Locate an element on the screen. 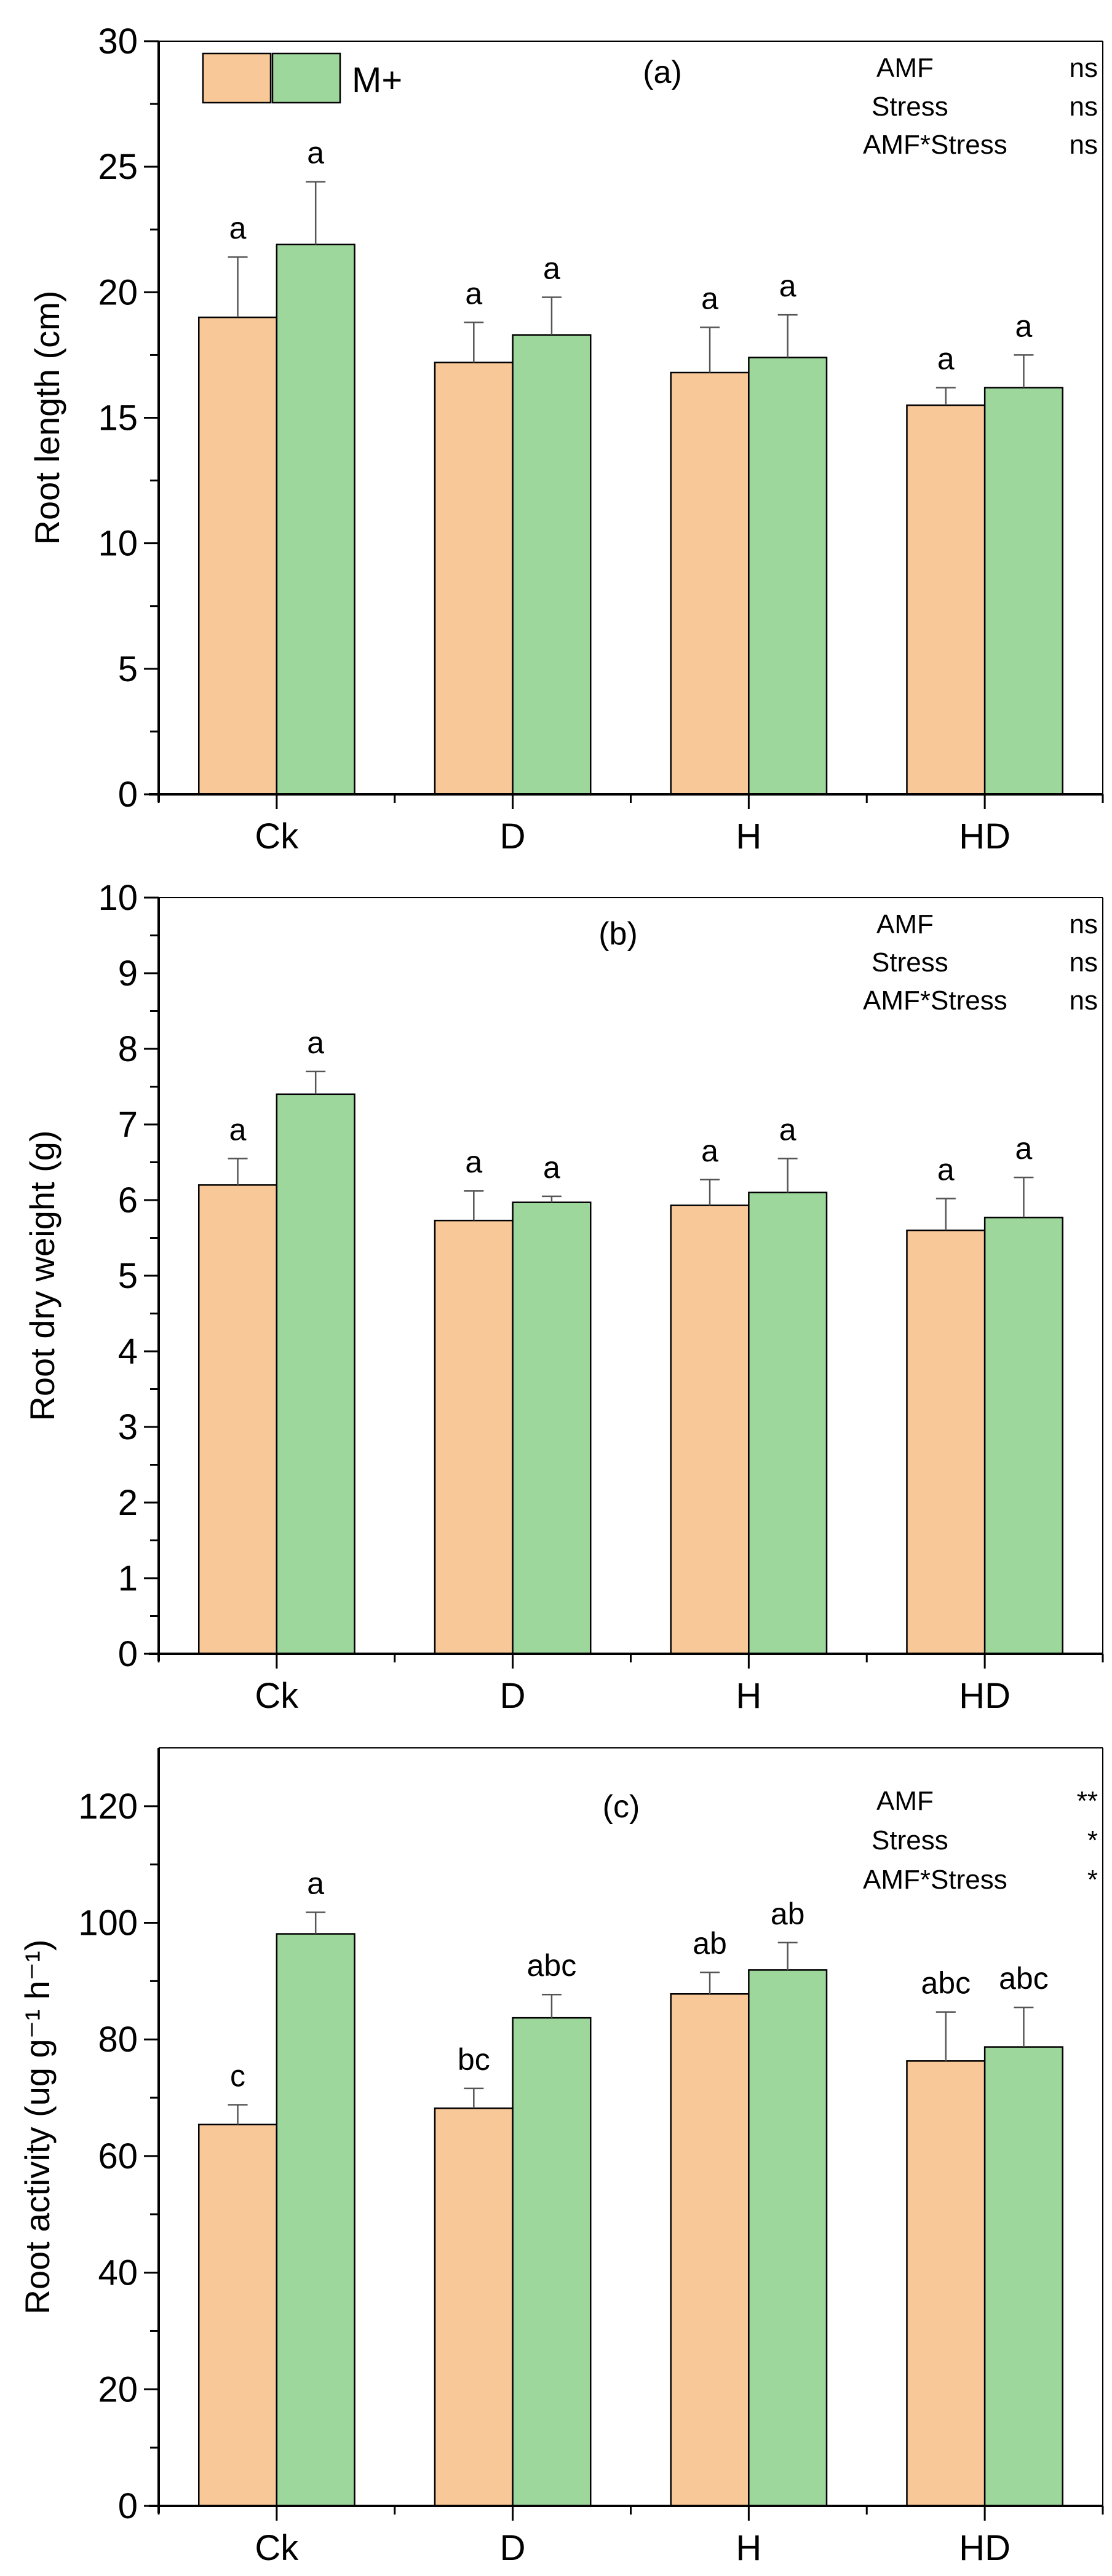  y-tick-label: 15 is located at coordinates (118, 418).